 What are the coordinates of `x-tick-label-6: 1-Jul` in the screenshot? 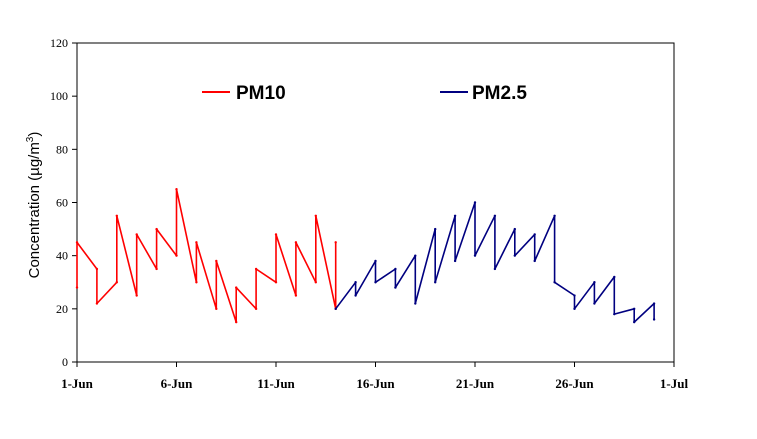 It's located at (674, 383).